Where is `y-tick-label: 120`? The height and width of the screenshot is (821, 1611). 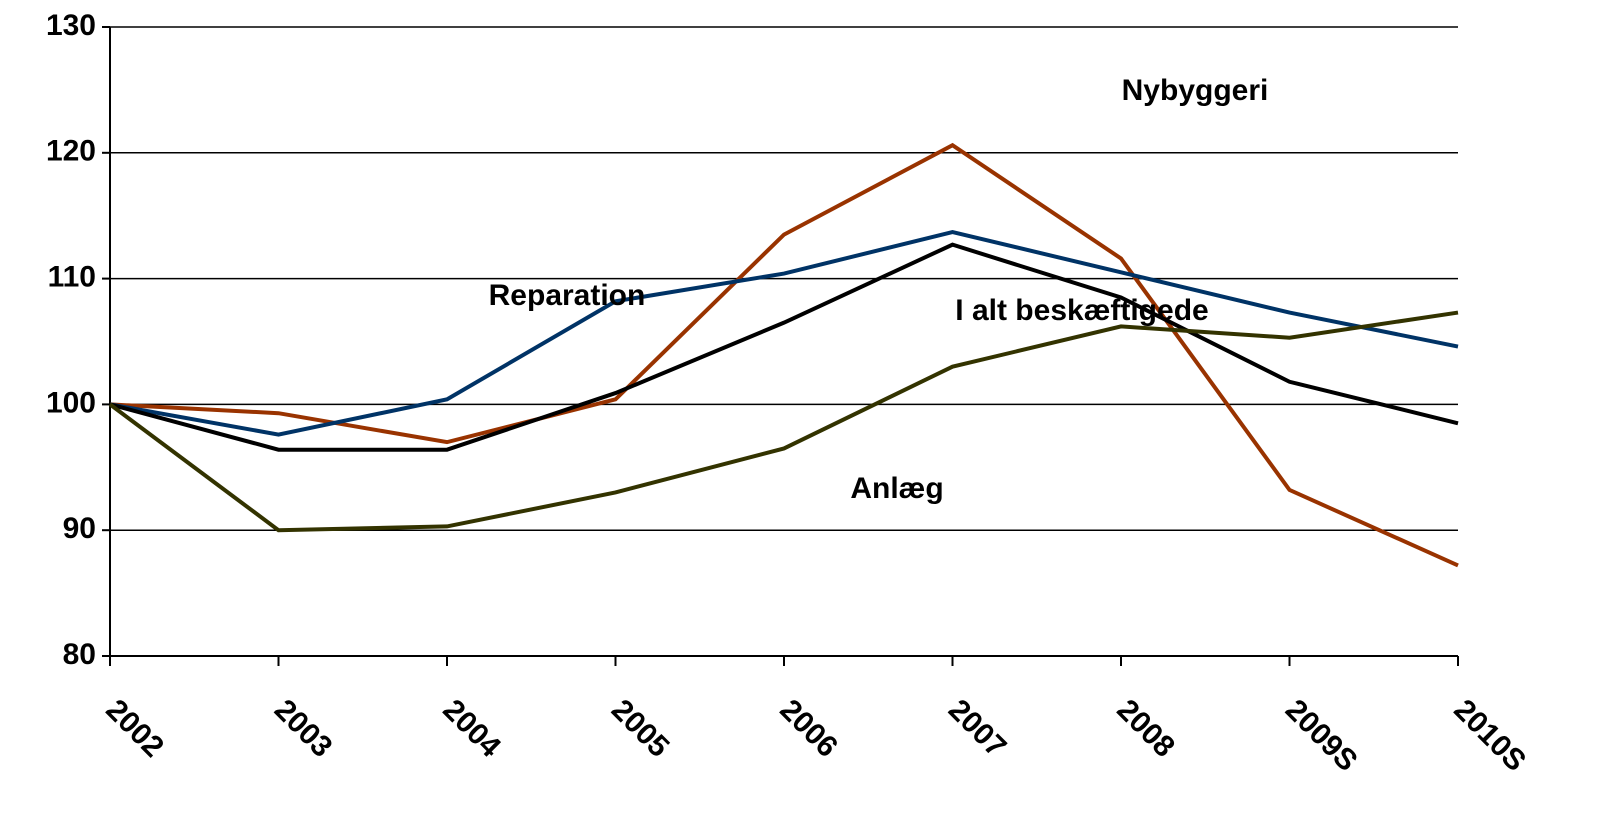
y-tick-label: 120 is located at coordinates (71, 151).